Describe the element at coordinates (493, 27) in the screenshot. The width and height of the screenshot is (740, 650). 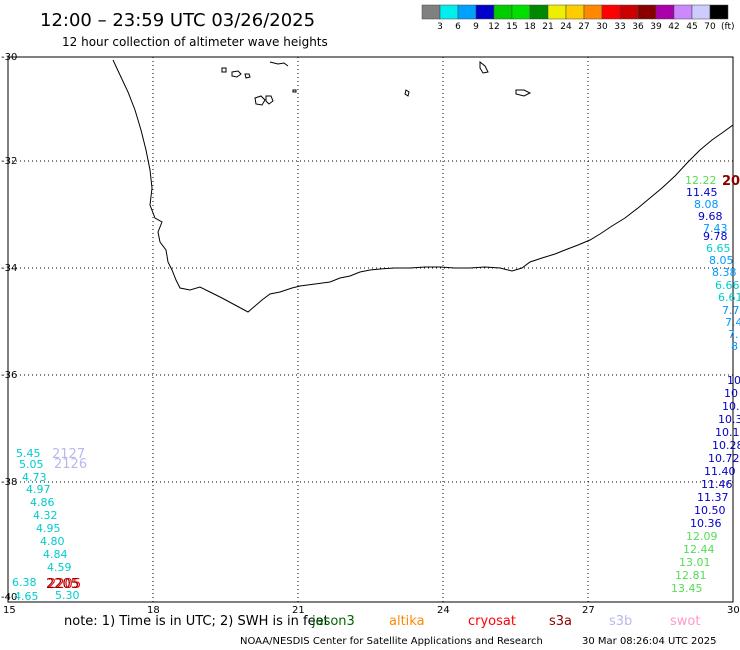
I see `legend-label: 12` at that location.